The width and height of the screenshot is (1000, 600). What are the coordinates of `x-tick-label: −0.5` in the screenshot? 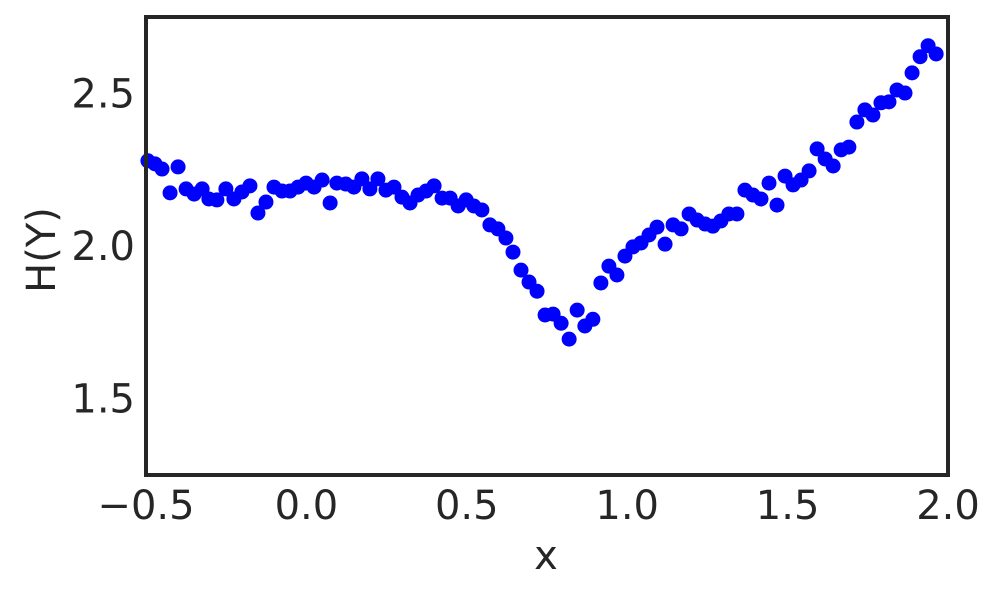 It's located at (145, 506).